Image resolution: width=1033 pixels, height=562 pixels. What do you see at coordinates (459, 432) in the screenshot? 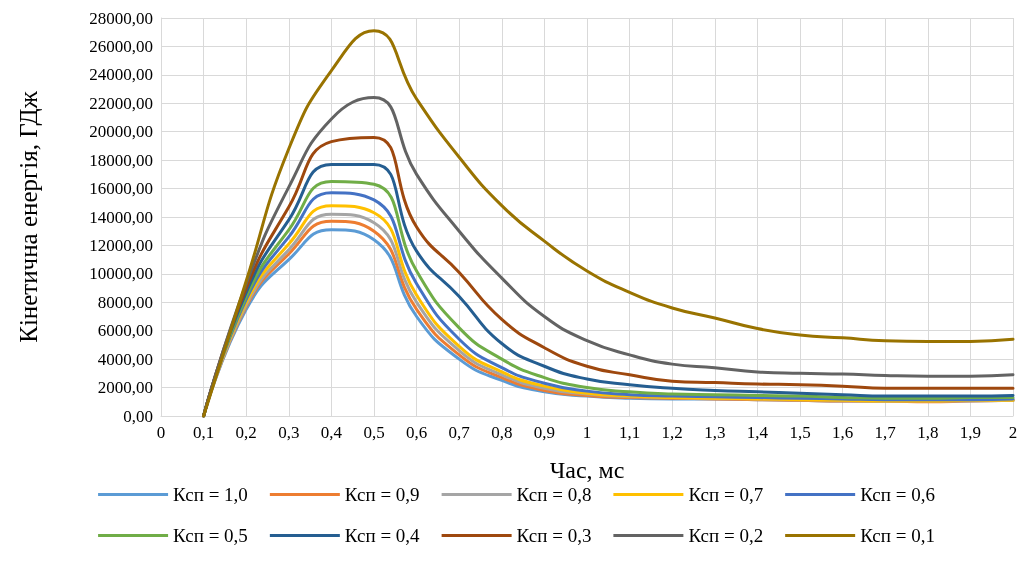
I see `x-tick-label: 0,7` at bounding box center [459, 432].